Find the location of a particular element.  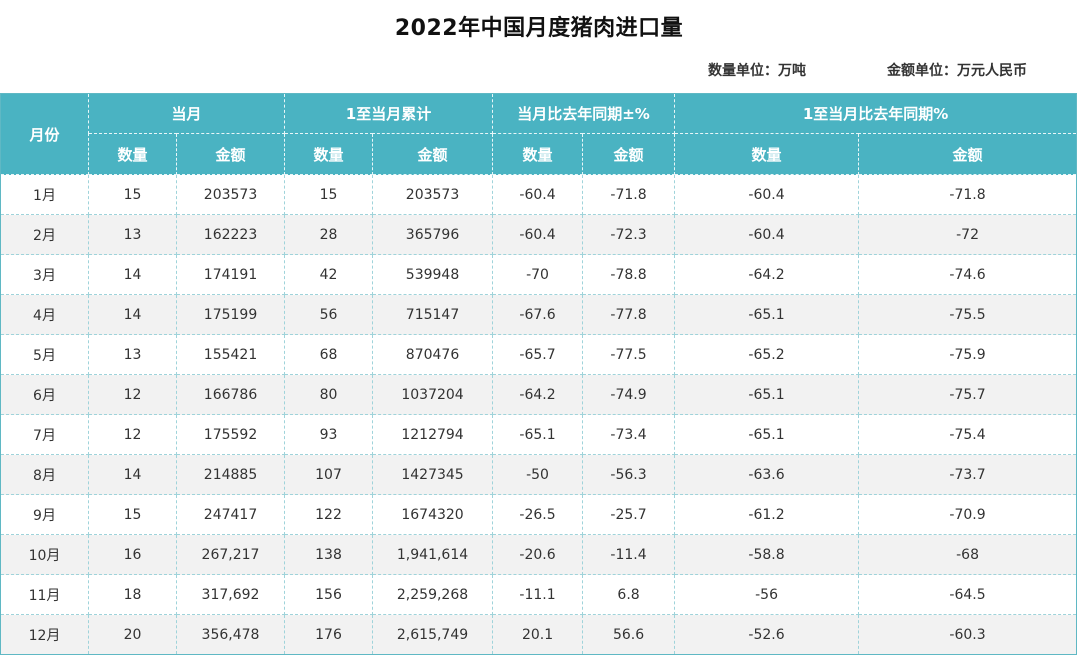

cum-amount-cell: 1674320 is located at coordinates (433, 514).